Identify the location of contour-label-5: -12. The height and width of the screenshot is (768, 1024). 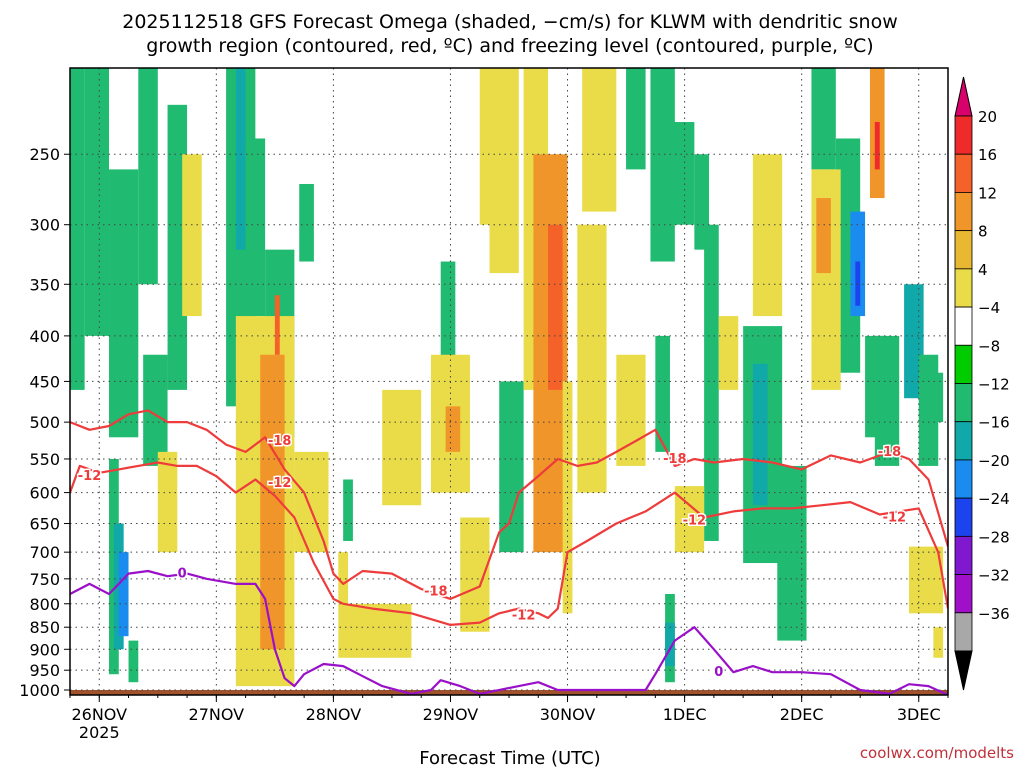
(524, 616).